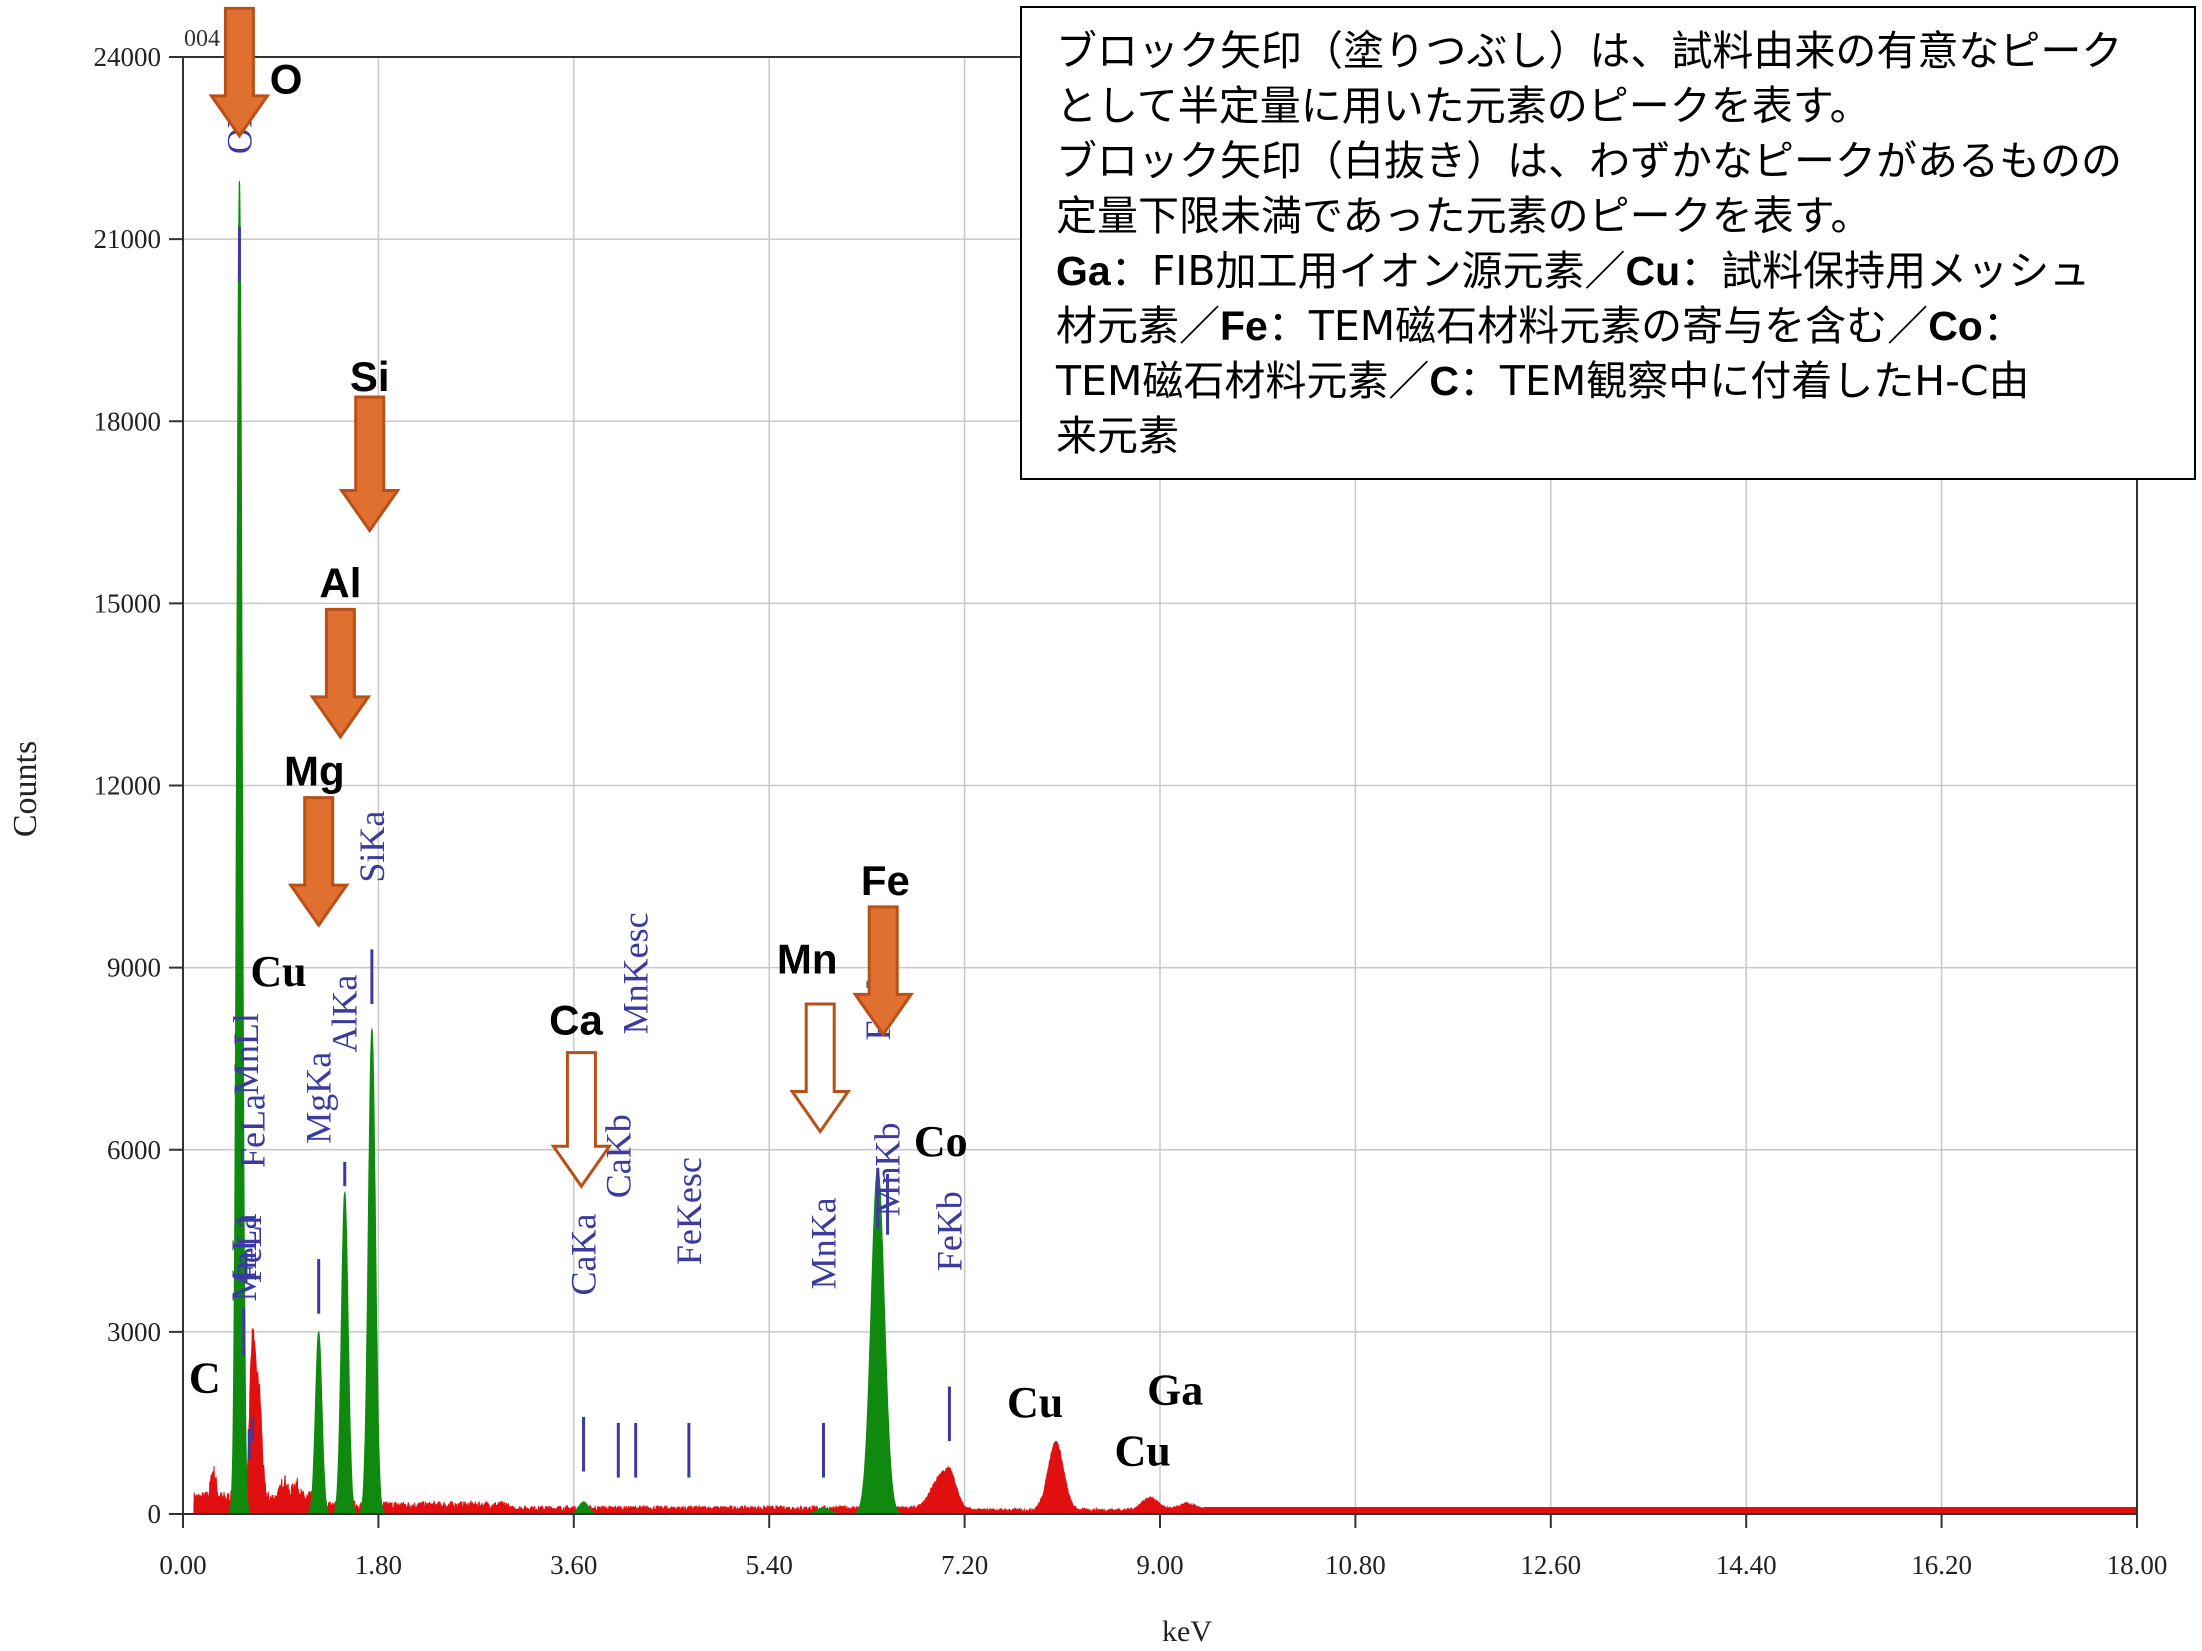  I want to click on note-ga-text: ：FIB加工用イオン源元素／, so click(1368, 271).